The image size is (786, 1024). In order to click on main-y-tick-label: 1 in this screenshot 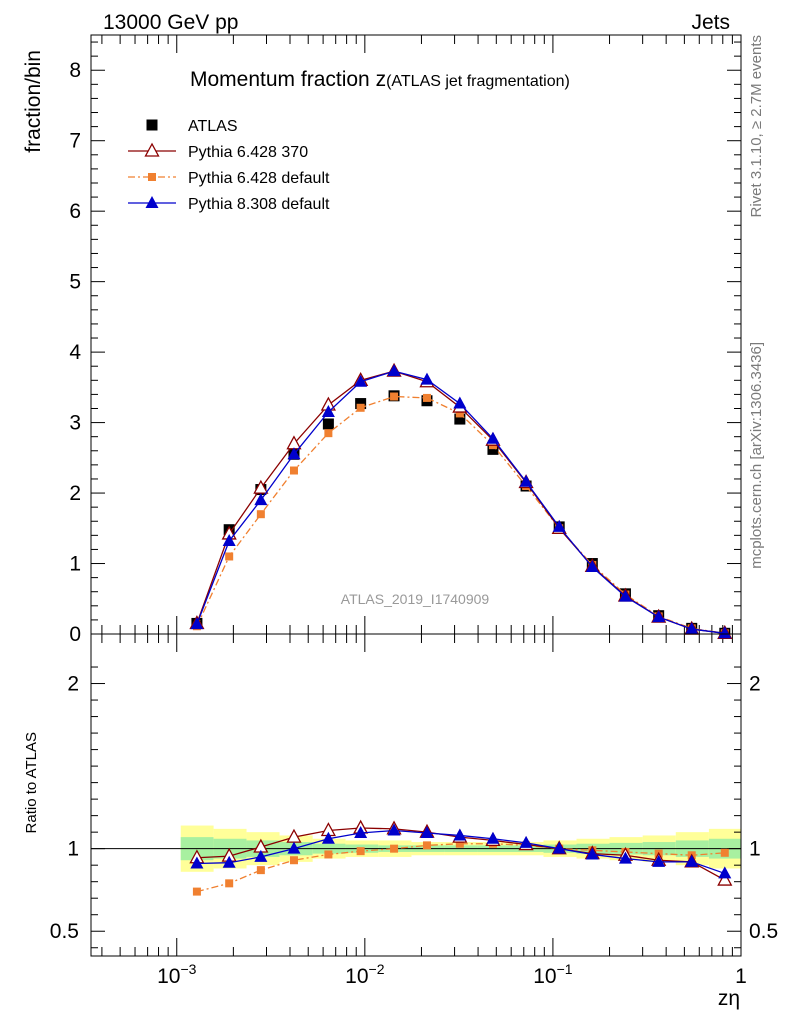, I will do `click(75, 564)`.